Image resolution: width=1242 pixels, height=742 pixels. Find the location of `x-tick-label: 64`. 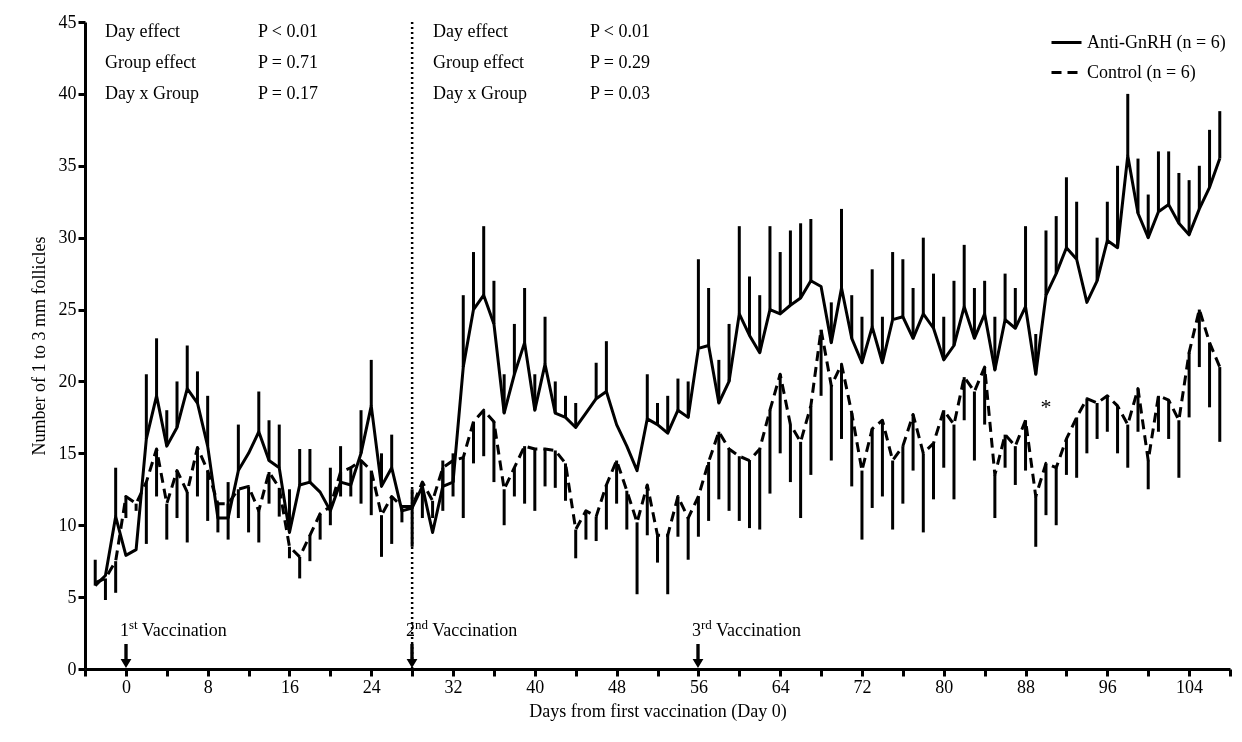

x-tick-label: 64 is located at coordinates (780, 686).